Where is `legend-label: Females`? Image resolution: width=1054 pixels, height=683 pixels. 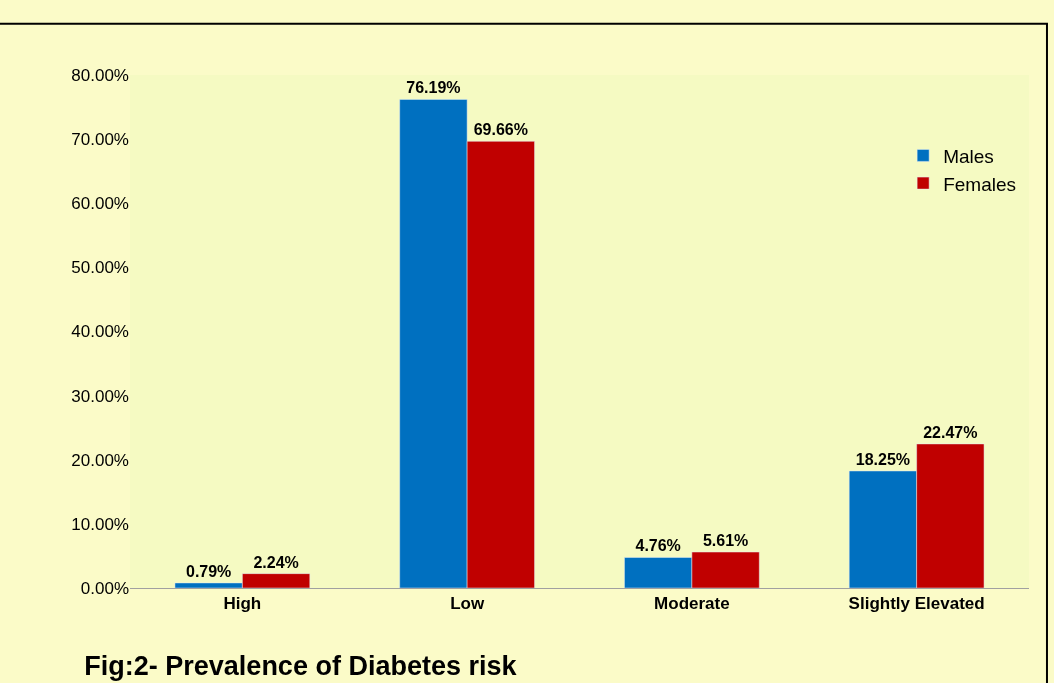
legend-label: Females is located at coordinates (979, 184).